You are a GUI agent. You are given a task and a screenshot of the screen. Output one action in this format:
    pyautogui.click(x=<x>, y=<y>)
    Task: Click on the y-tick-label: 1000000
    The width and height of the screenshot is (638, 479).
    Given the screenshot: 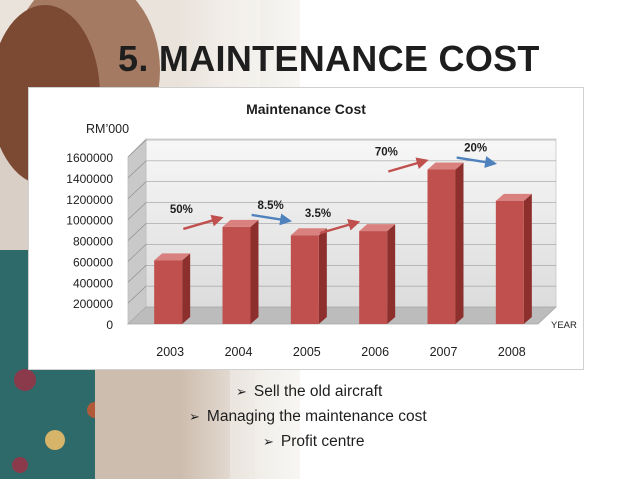 What is the action you would take?
    pyautogui.click(x=89, y=221)
    